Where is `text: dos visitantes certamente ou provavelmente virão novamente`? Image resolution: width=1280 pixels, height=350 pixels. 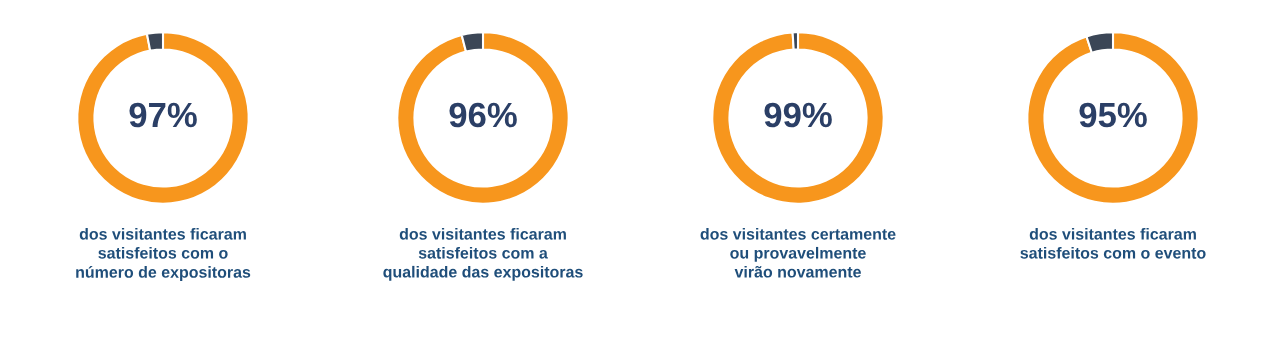
text: dos visitantes certamente ou provavelmente virão novamente is located at coordinates (798, 253).